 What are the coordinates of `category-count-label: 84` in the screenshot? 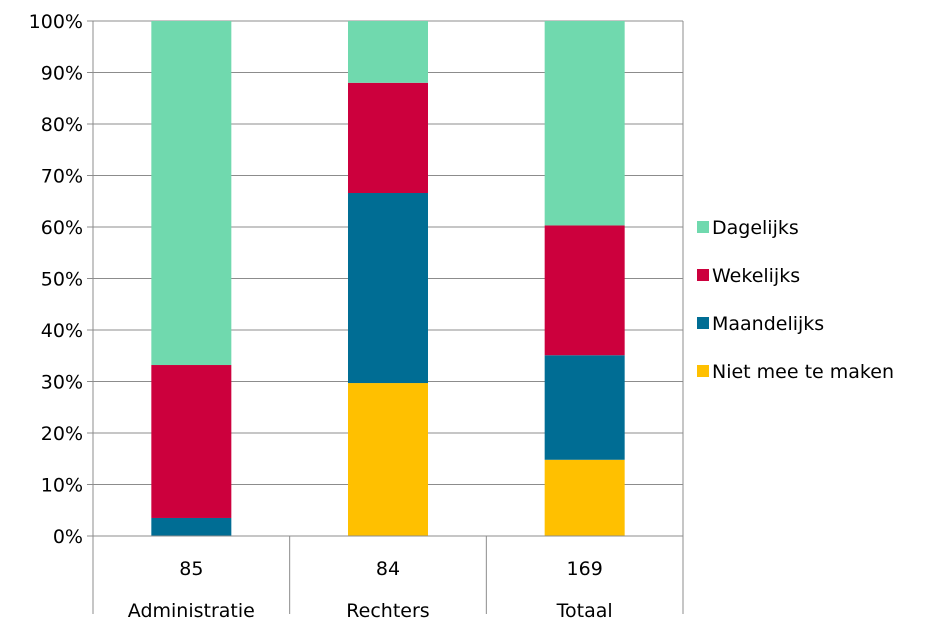 It's located at (388, 569).